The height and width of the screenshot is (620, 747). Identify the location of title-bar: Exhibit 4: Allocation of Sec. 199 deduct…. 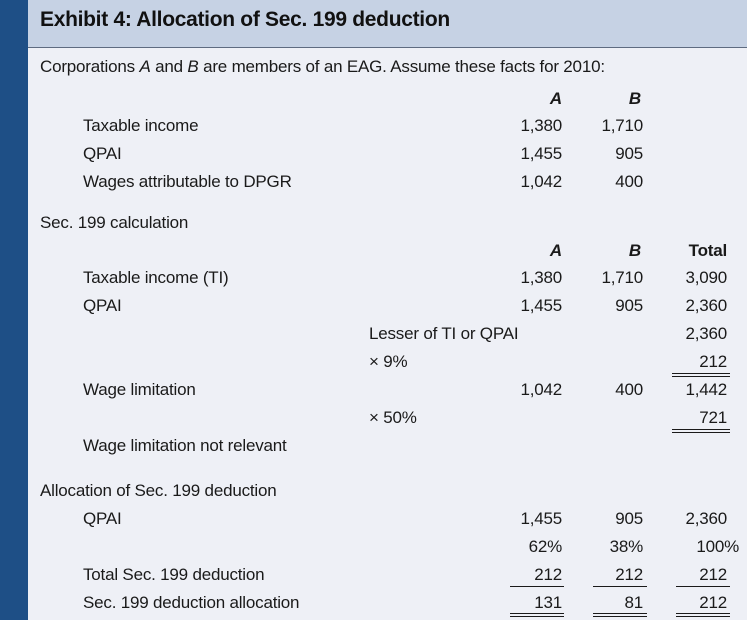
(387, 24).